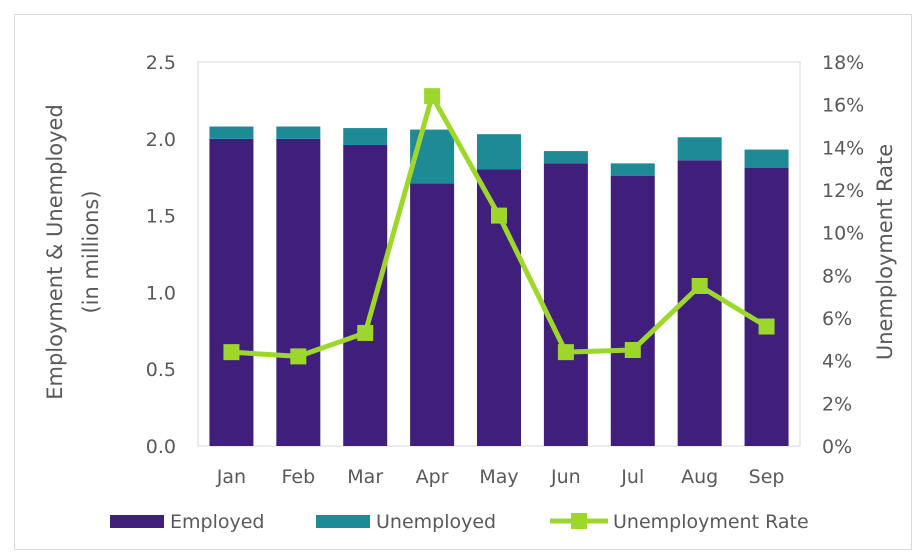  Describe the element at coordinates (699, 477) in the screenshot. I see `x-tick-label: Aug` at that location.